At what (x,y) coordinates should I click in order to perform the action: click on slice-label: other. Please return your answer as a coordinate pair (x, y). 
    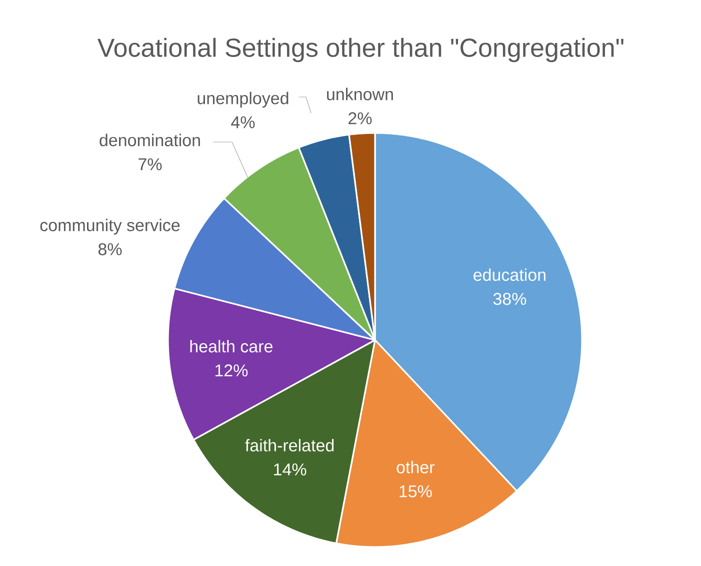
    Looking at the image, I should click on (415, 467).